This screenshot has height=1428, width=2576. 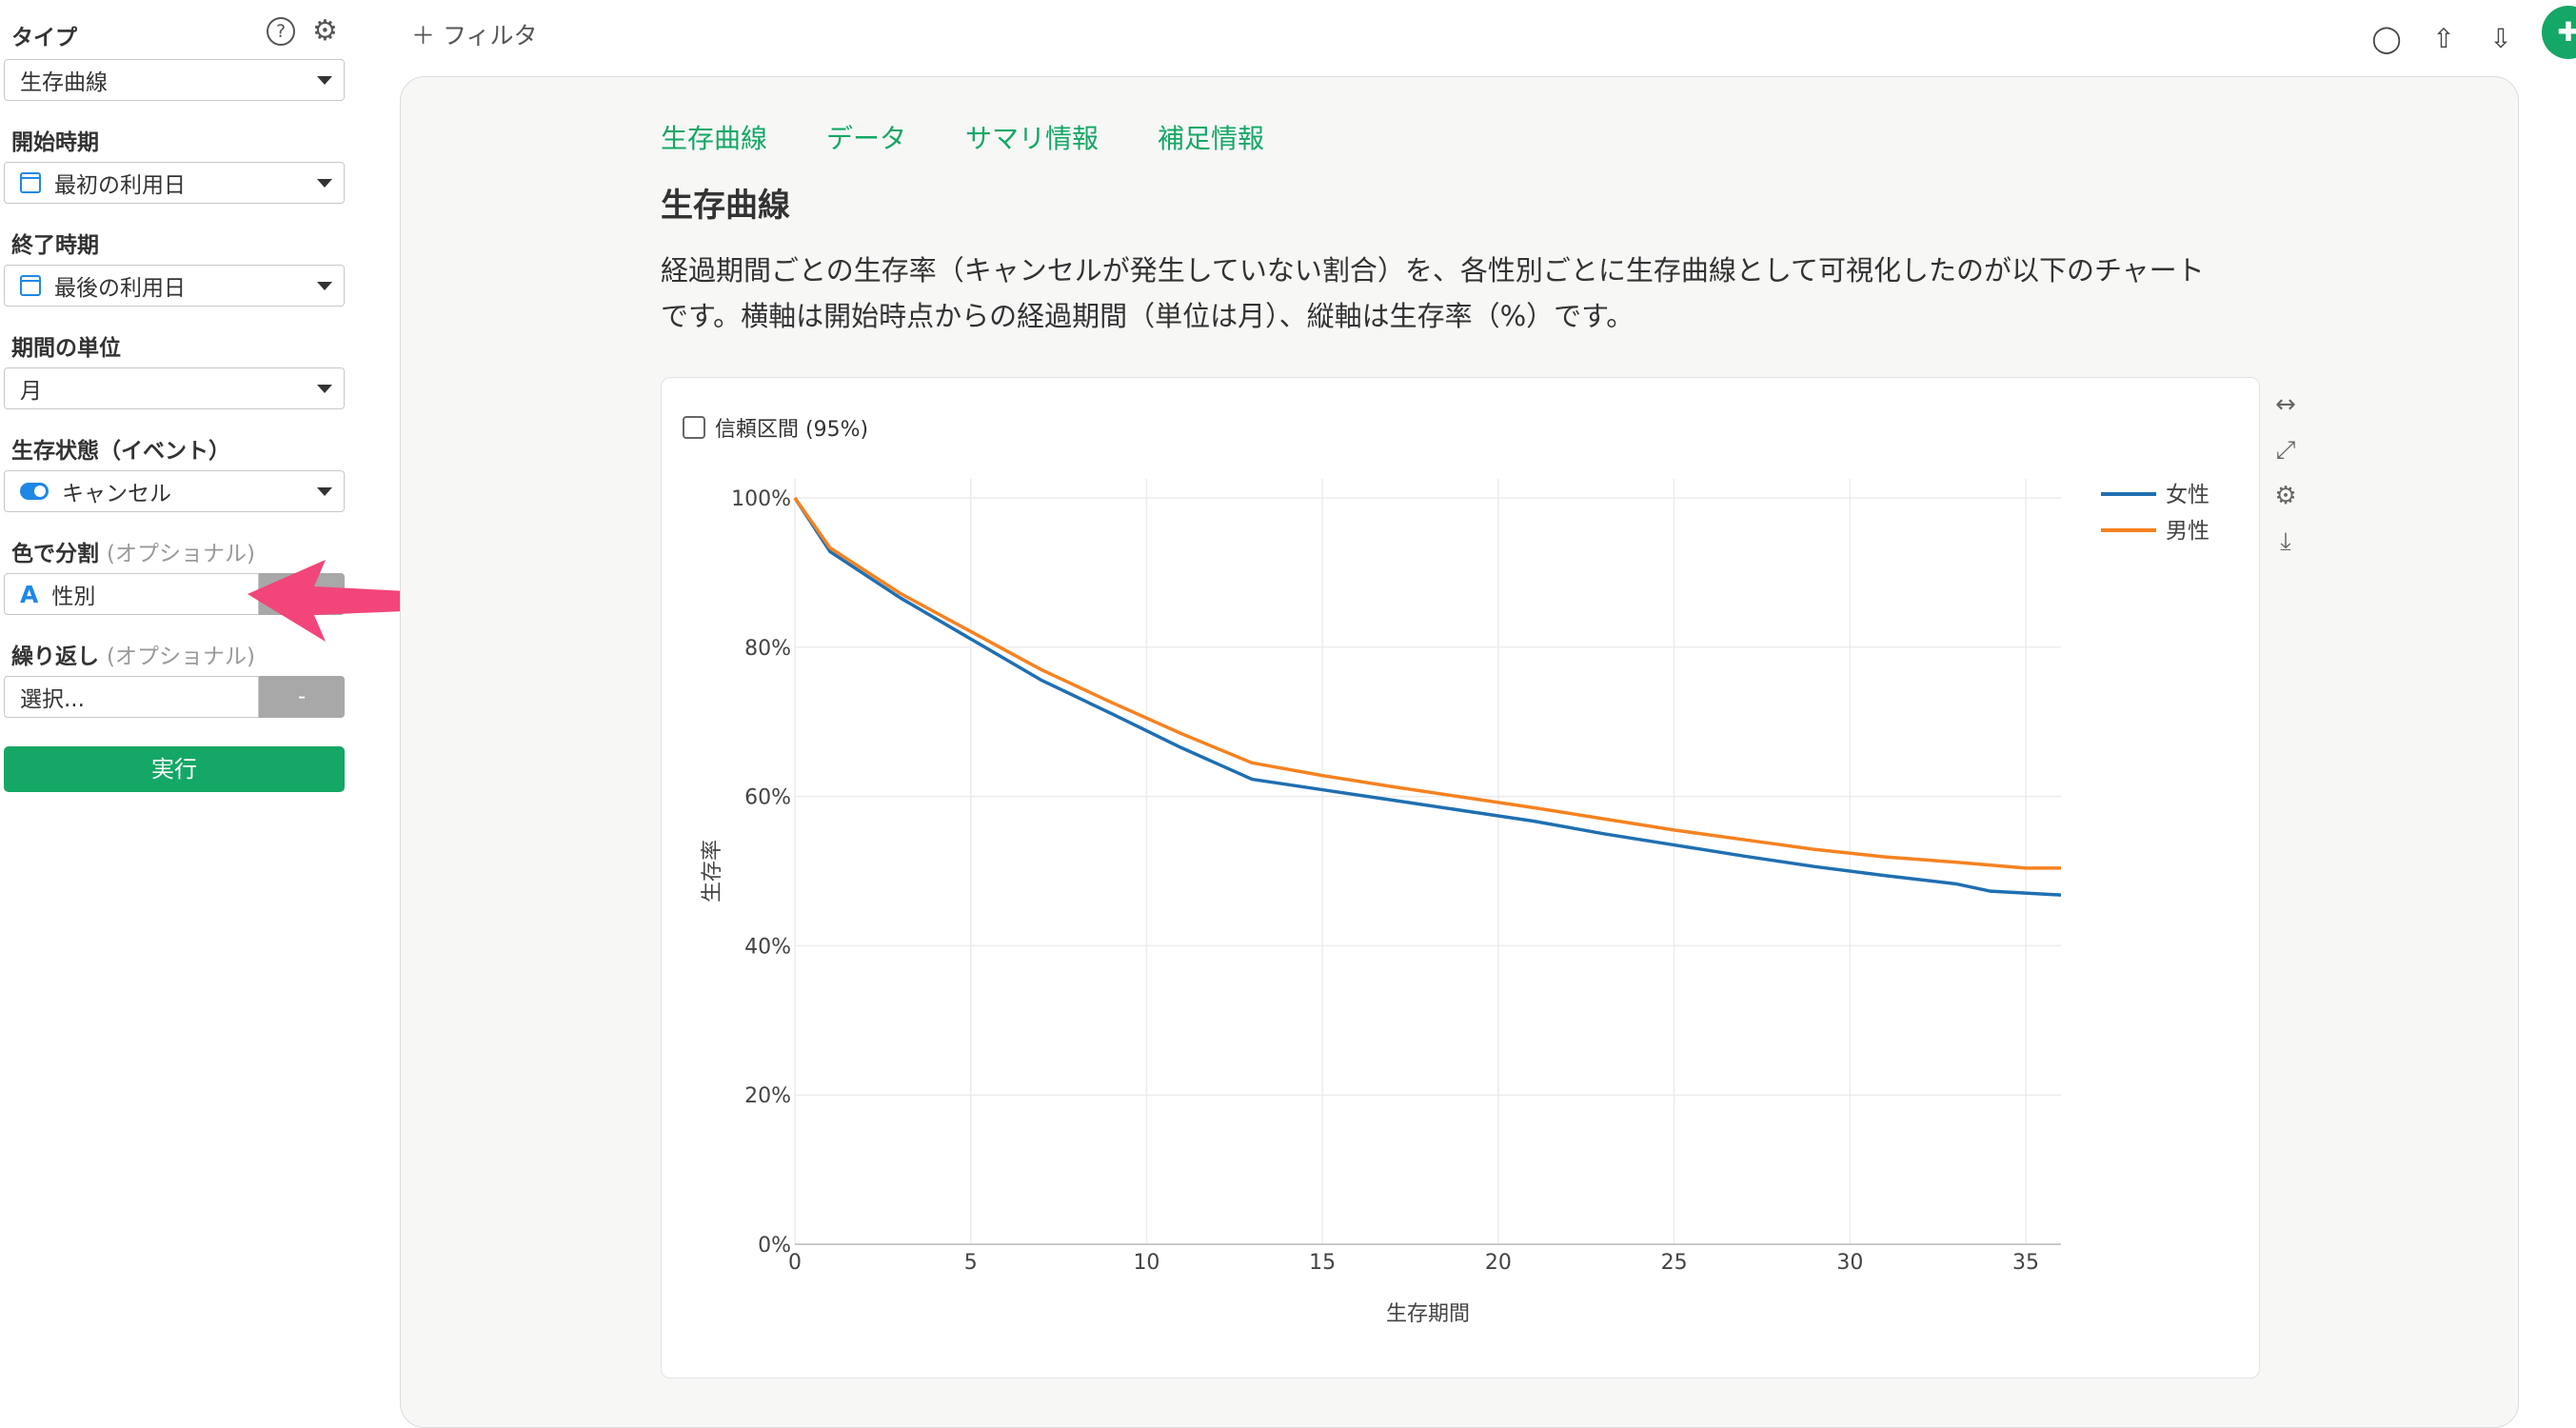 What do you see at coordinates (302, 31) in the screenshot?
I see `sidebar-top-icons: ? ⚙` at bounding box center [302, 31].